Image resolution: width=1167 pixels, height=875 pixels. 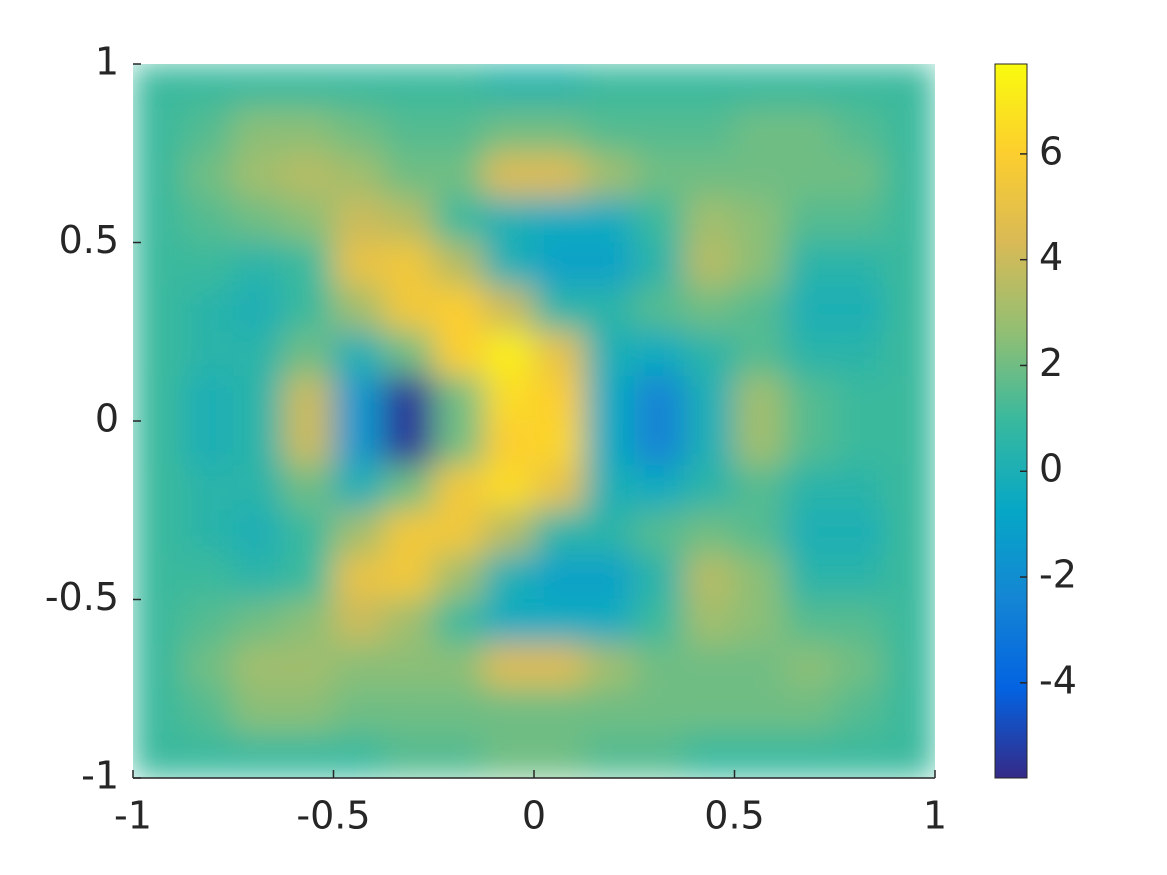 What do you see at coordinates (107, 62) in the screenshot?
I see `y-tick-label: 1` at bounding box center [107, 62].